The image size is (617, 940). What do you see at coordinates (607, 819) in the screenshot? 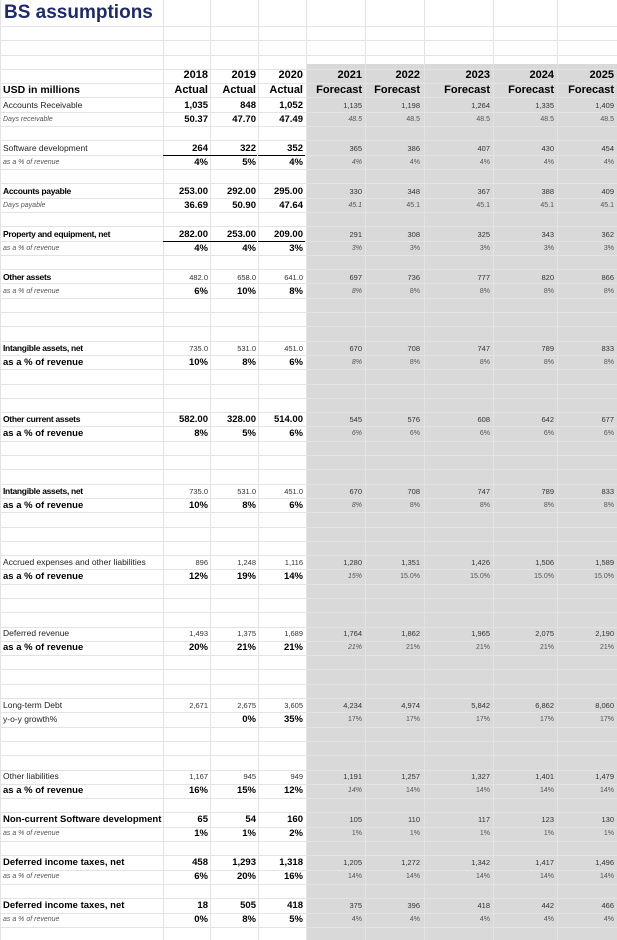
I see `value-cell: 130` at bounding box center [607, 819].